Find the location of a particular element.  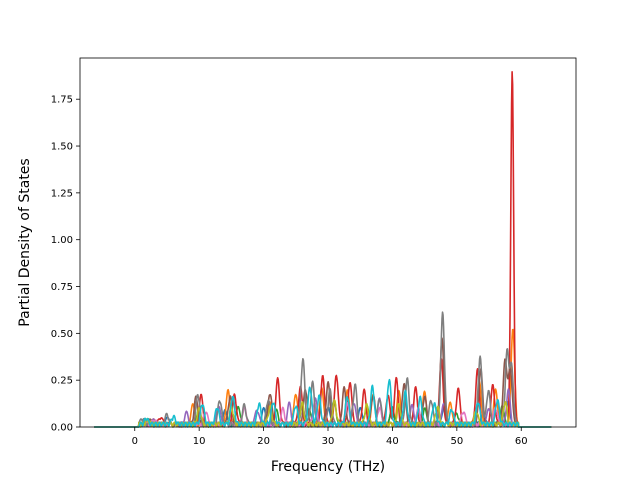

x-tick-label: 10 is located at coordinates (199, 441).